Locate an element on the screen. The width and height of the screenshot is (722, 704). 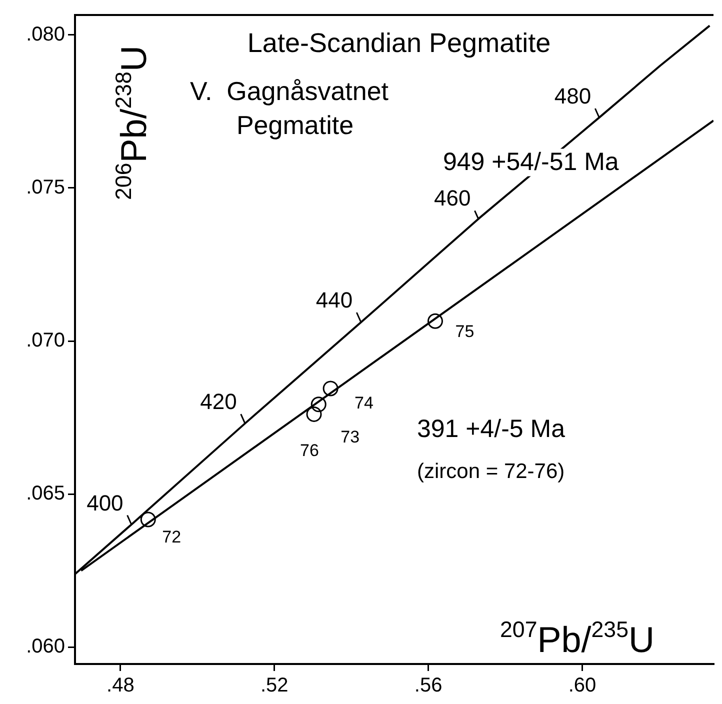
annotation: 949 +54/-51 Ma is located at coordinates (531, 162).